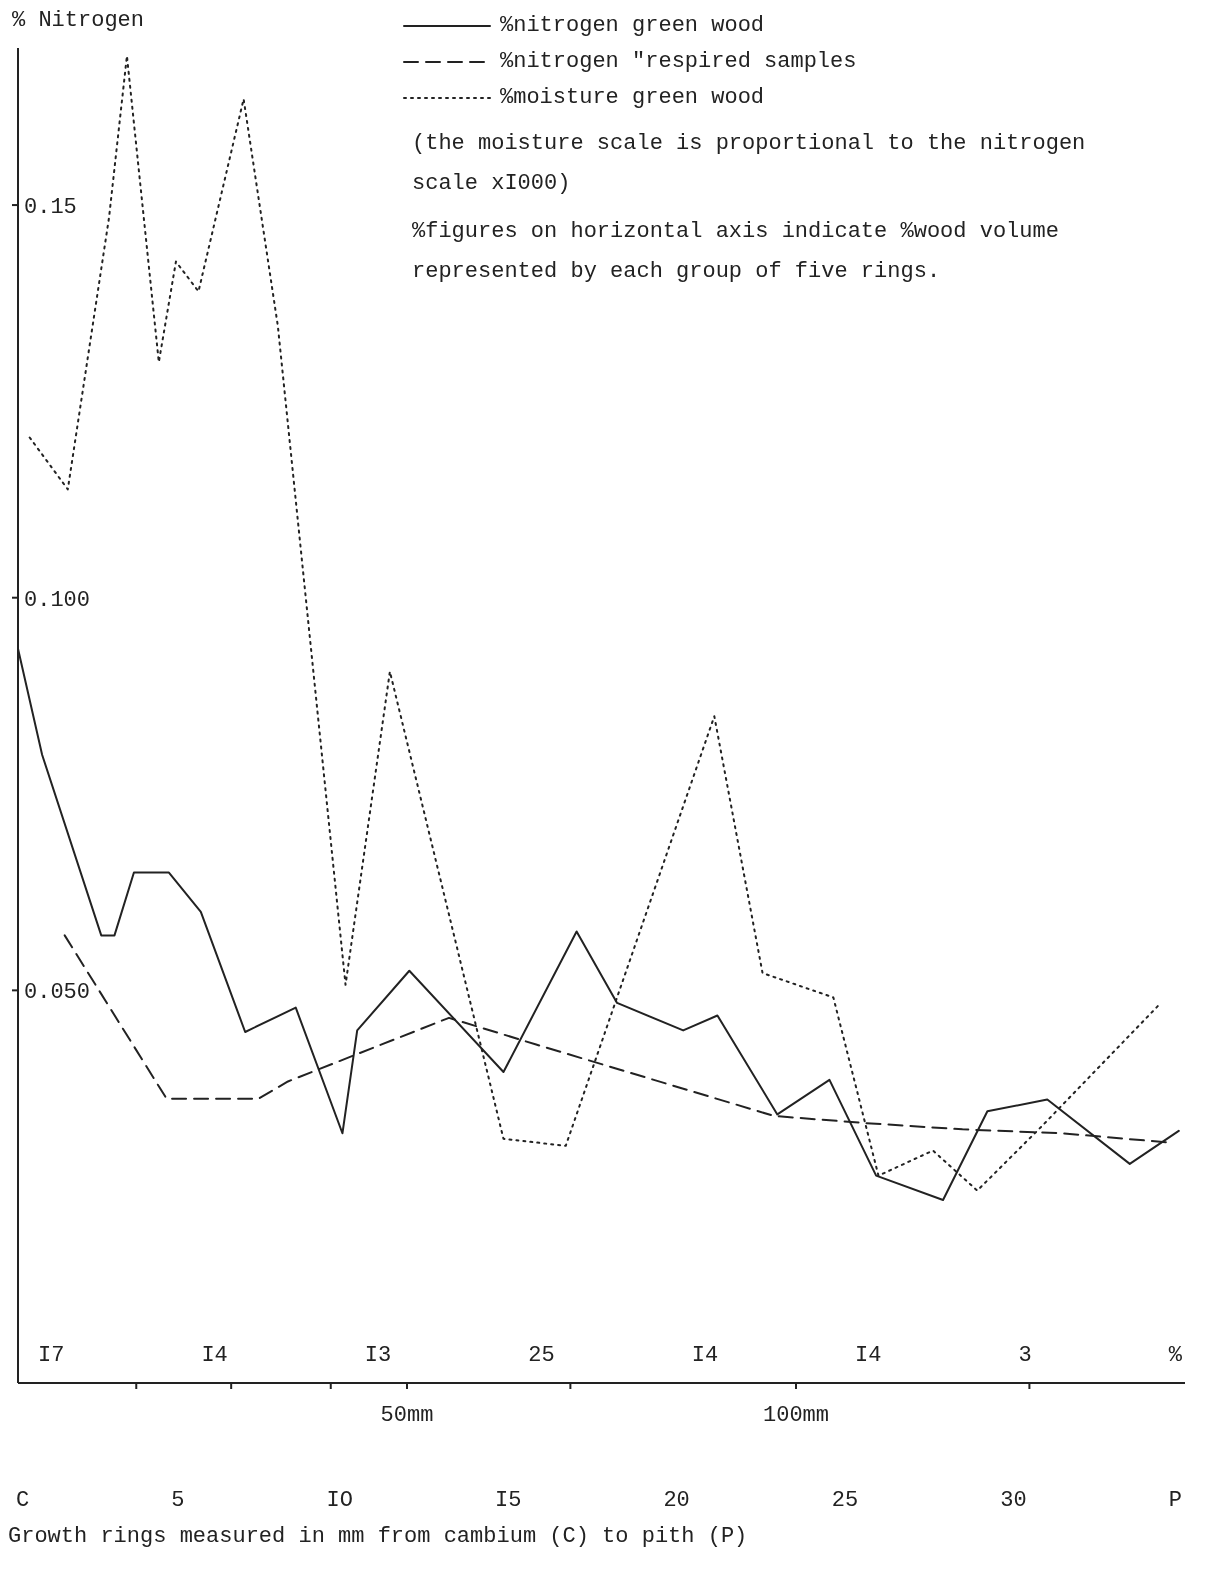 This screenshot has height=1579, width=1210. I want to click on y-tick-label: 0.100, so click(57, 600).